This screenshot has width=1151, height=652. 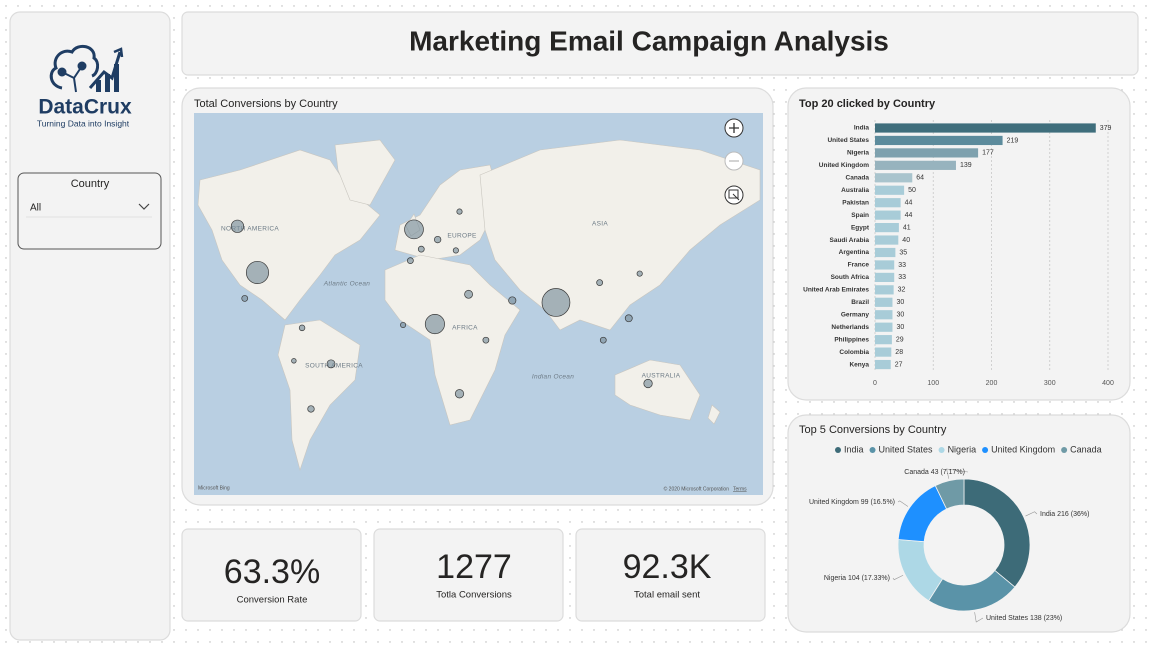 I want to click on leader-line, so click(x=898, y=577).